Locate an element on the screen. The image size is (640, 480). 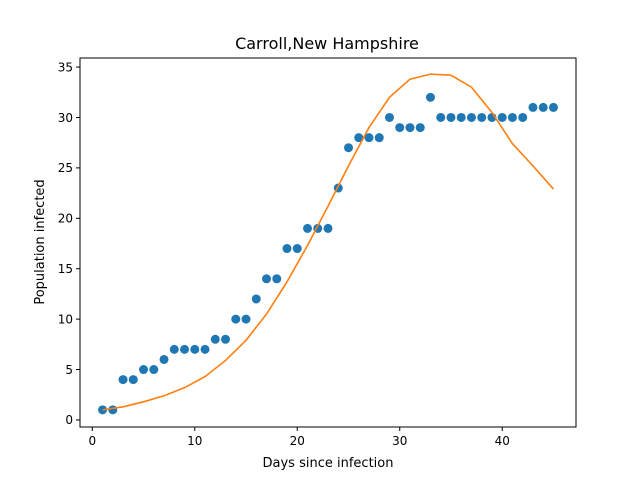
x-tick-label: 20 is located at coordinates (297, 441).